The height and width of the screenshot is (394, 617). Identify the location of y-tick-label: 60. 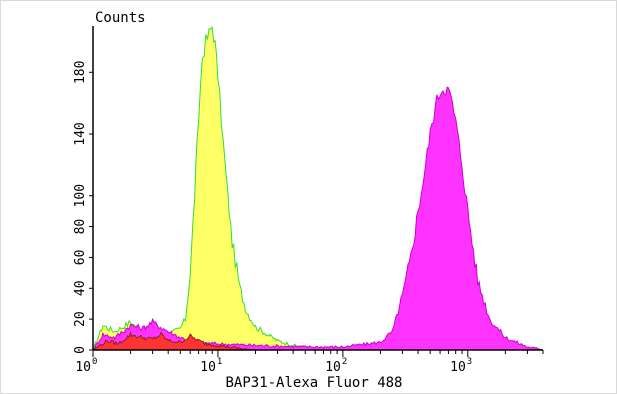
(80, 258).